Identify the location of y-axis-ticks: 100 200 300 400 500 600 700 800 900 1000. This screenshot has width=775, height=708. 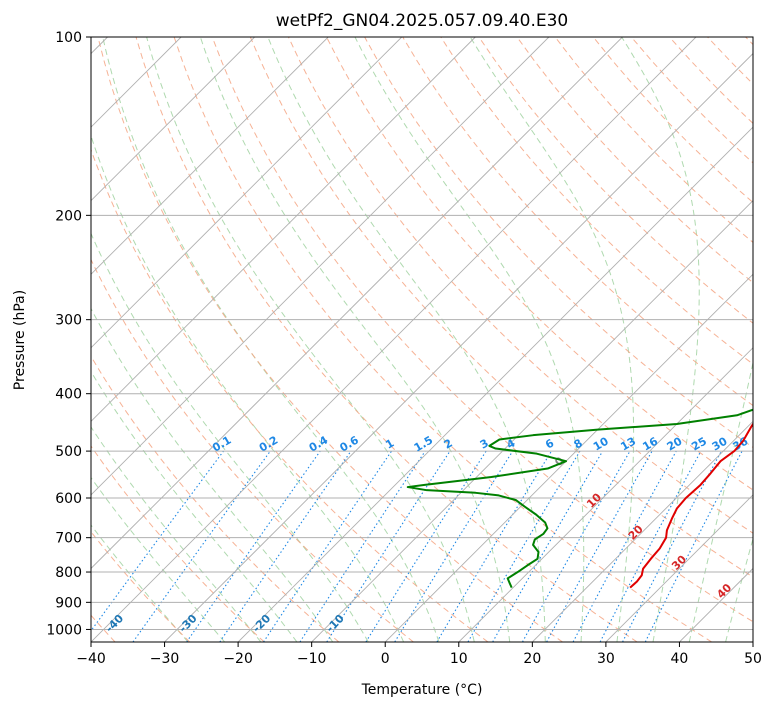
(68, 334).